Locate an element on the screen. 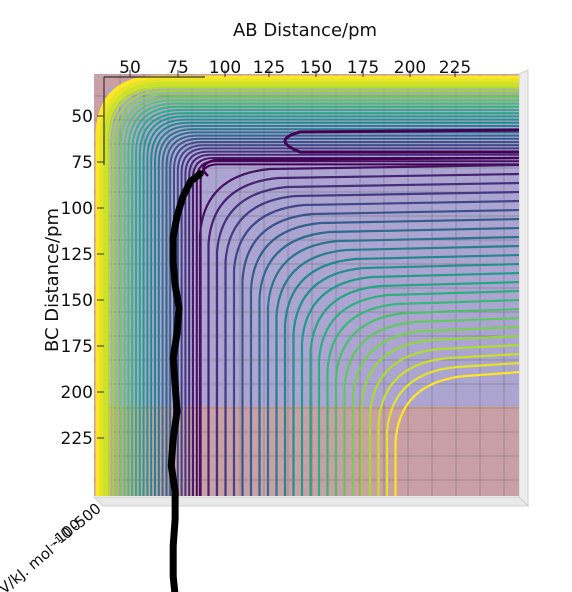 Image resolution: width=572 pixels, height=592 pixels. y-tick-label: 50 is located at coordinates (82, 117).